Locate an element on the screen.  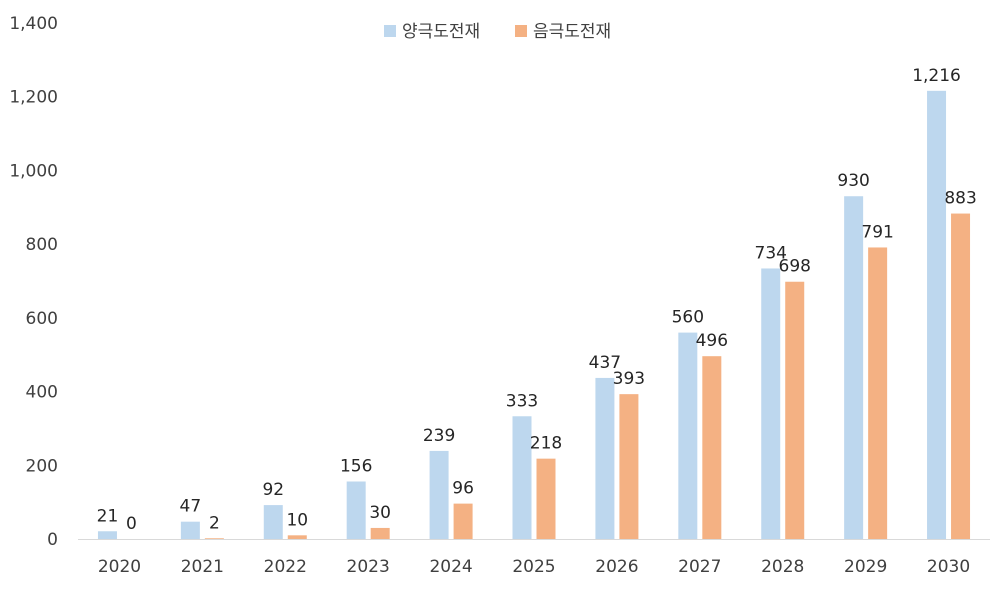
x-tick-label: 2027 is located at coordinates (699, 567).